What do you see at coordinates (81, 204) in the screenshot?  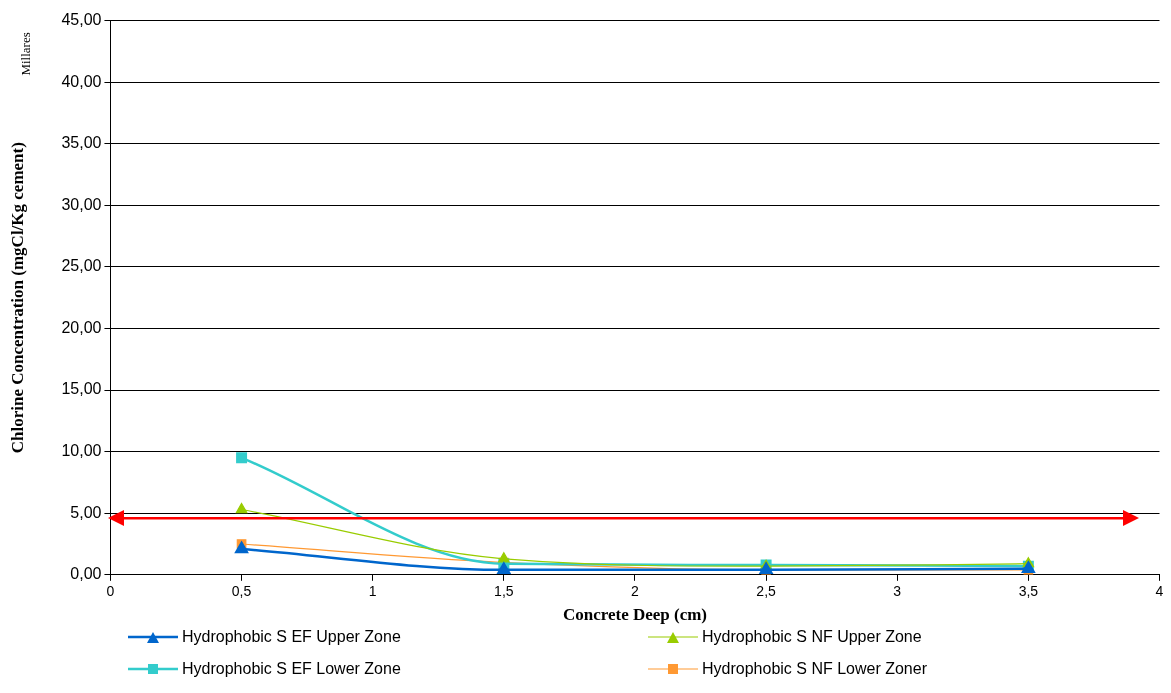 I see `y-tick-label: 30,00` at bounding box center [81, 204].